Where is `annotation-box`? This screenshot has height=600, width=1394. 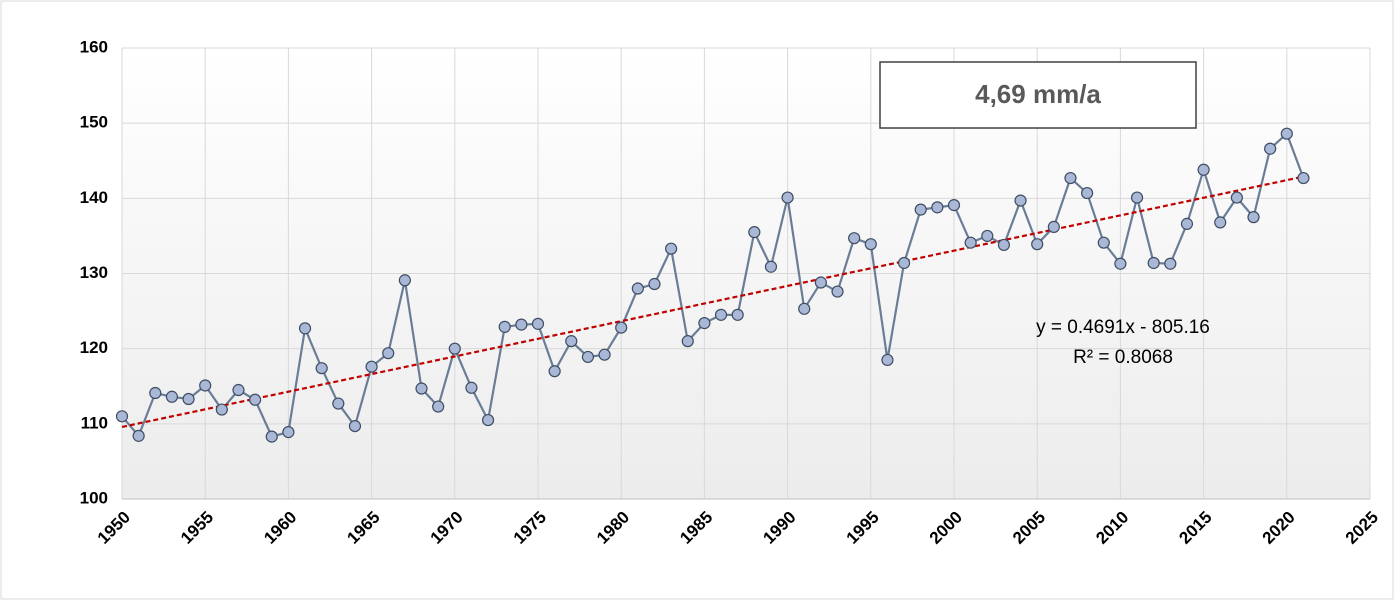 annotation-box is located at coordinates (1038, 95).